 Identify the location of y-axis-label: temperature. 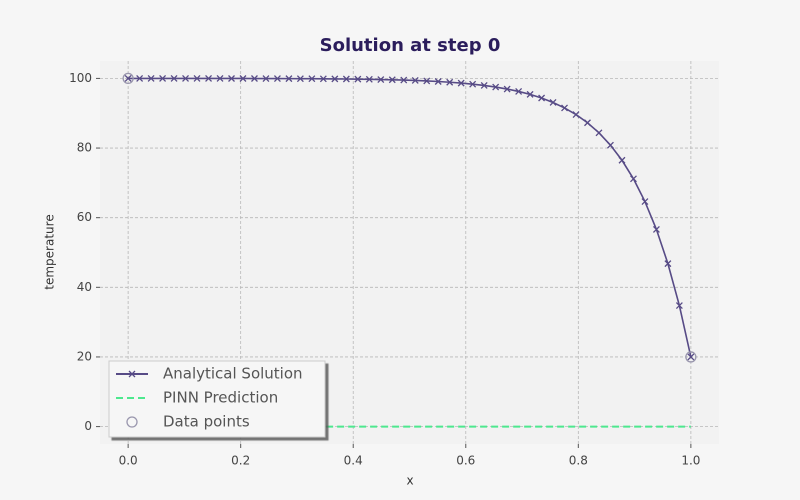
(50, 251).